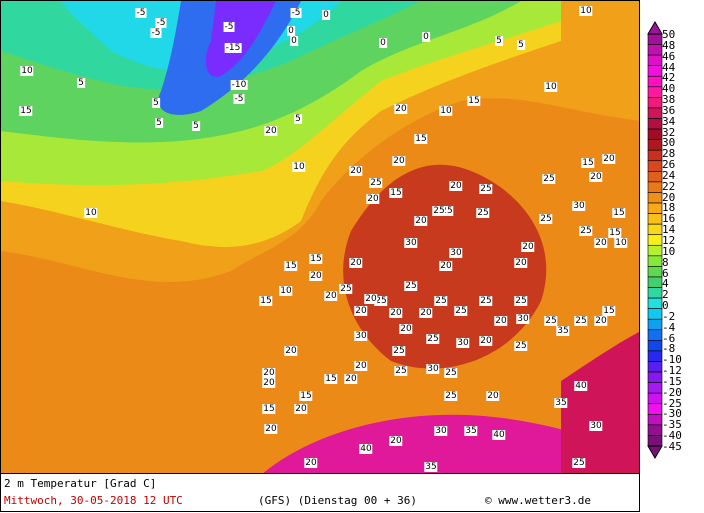  Describe the element at coordinates (669, 143) in the screenshot. I see `legend-tick: 30` at that location.